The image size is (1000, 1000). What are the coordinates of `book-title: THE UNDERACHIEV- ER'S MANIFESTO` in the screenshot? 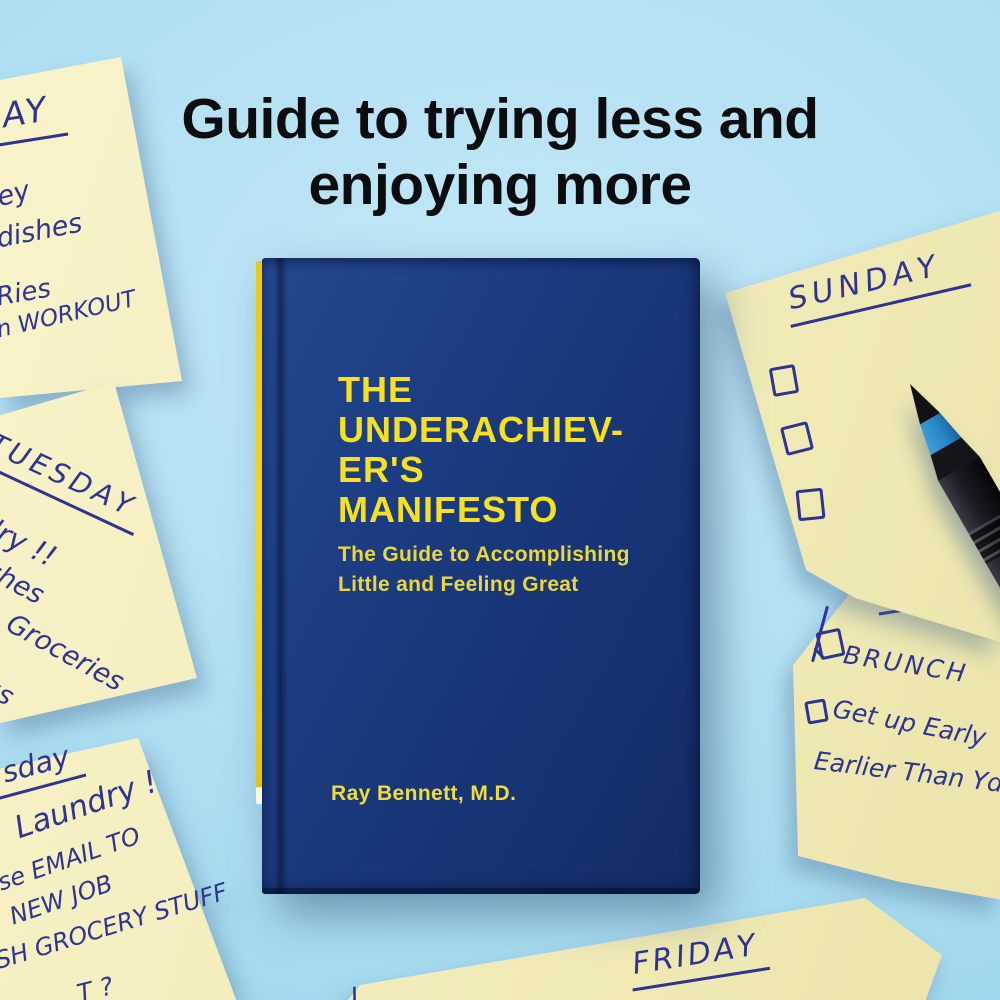 It's located at (481, 450).